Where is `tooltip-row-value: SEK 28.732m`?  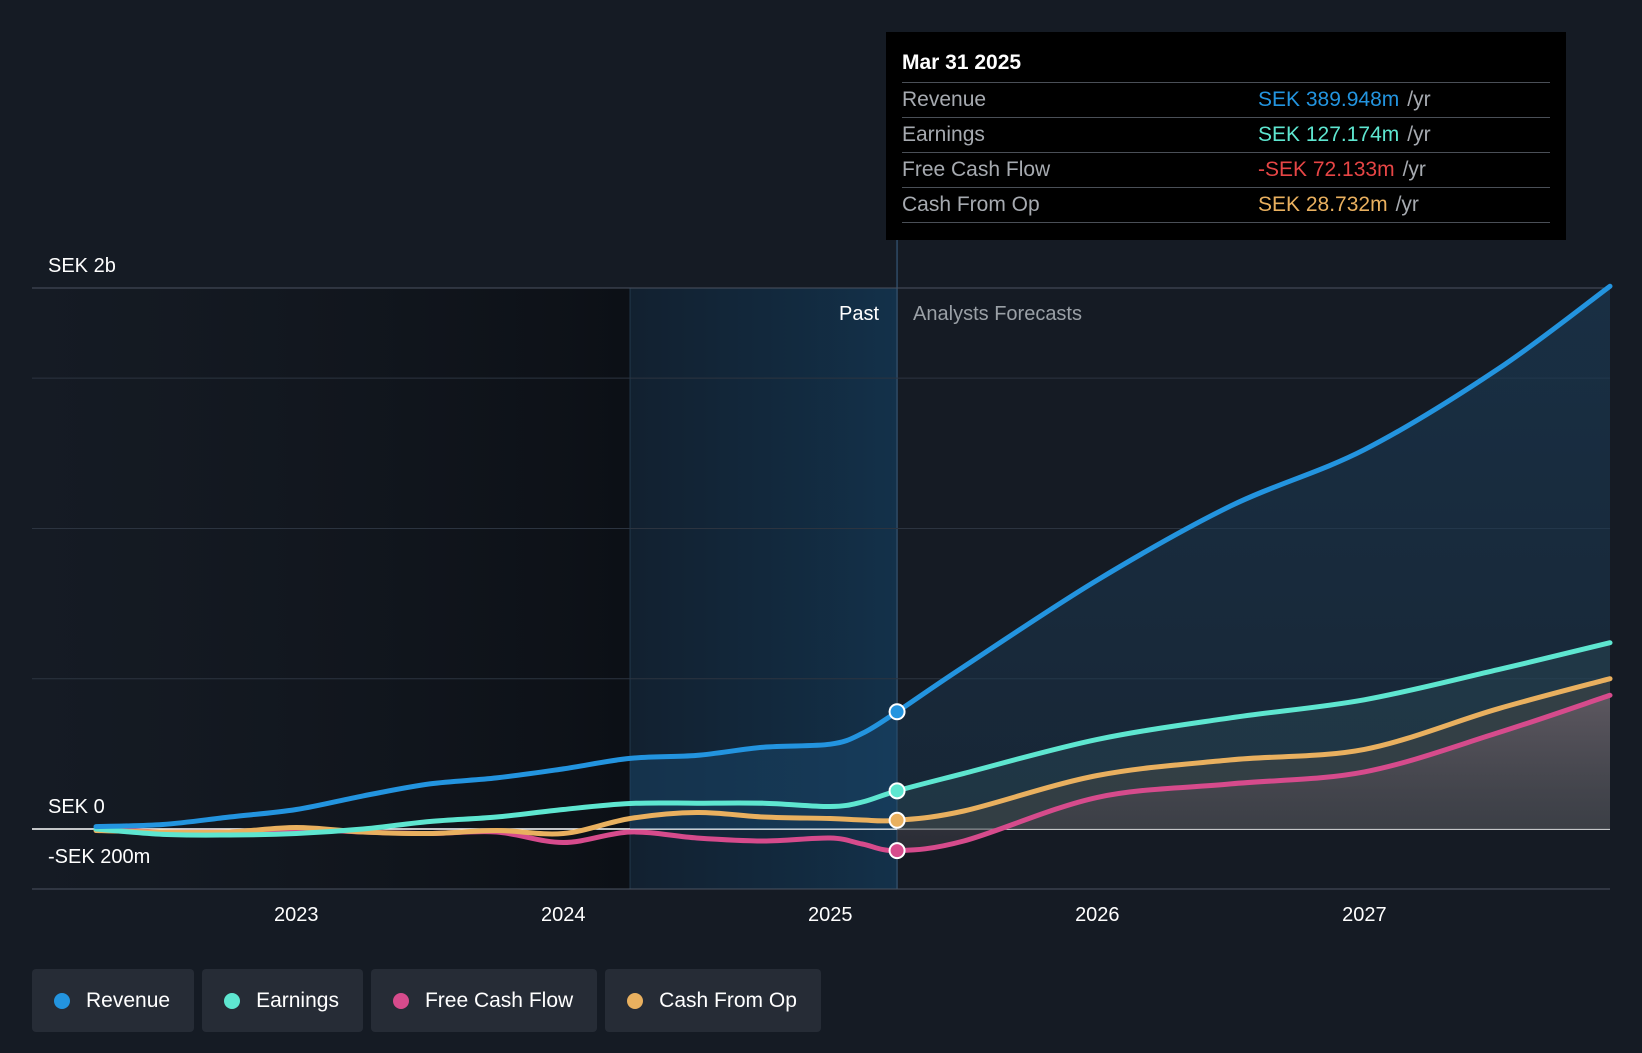 tooltip-row-value: SEK 28.732m is located at coordinates (1323, 204).